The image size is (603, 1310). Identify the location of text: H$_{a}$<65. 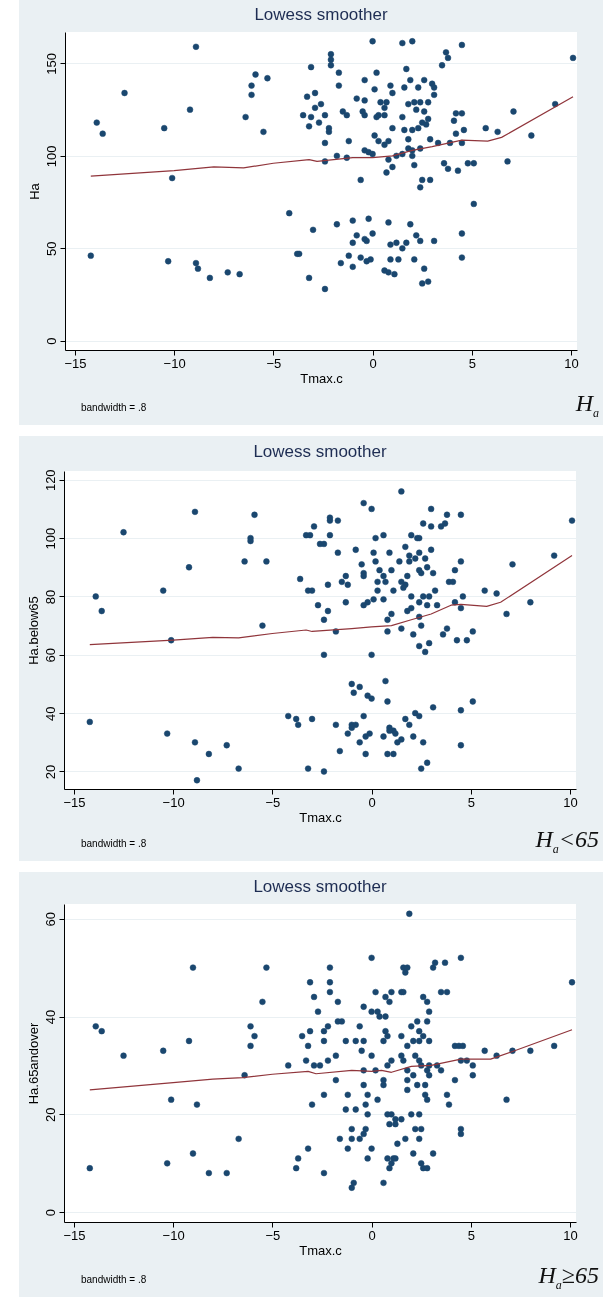
(567, 841).